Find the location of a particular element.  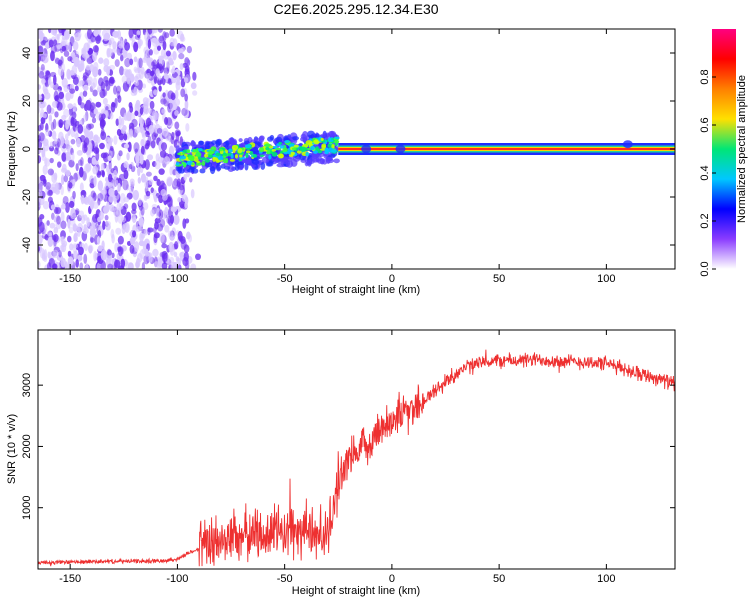

spectrogram-band-core is located at coordinates (506, 149).